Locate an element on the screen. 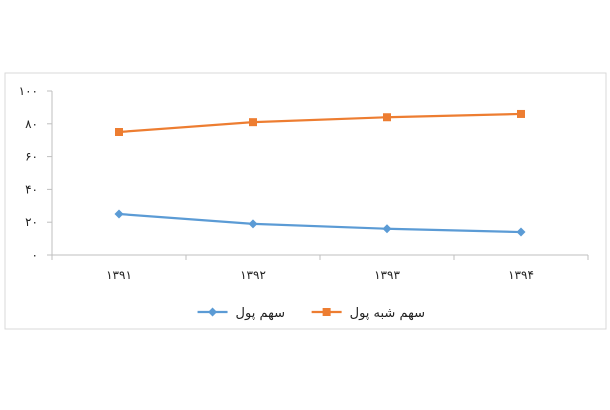  y-tick-label: ۸۰ is located at coordinates (31, 124).